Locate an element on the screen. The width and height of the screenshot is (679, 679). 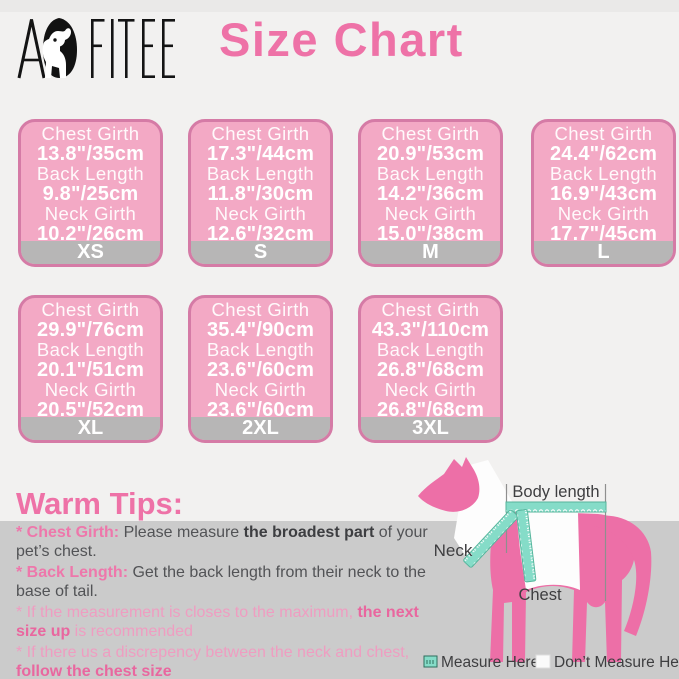
chest-label: Chest is located at coordinates (540, 595).